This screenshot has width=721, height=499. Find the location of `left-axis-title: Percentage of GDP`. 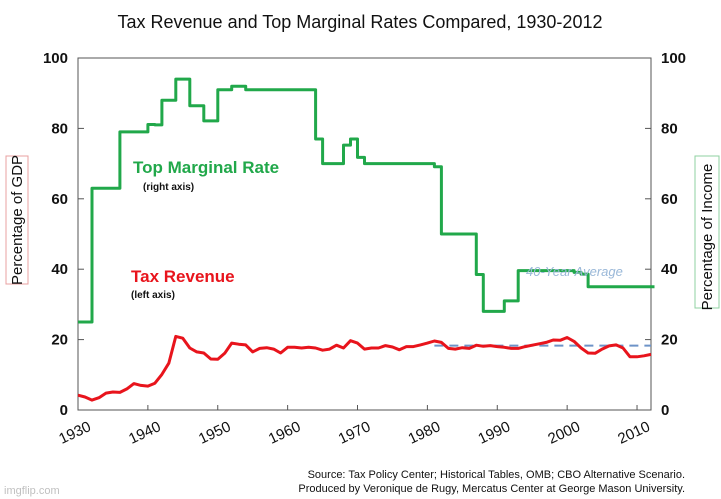

left-axis-title: Percentage of GDP is located at coordinates (17, 220).